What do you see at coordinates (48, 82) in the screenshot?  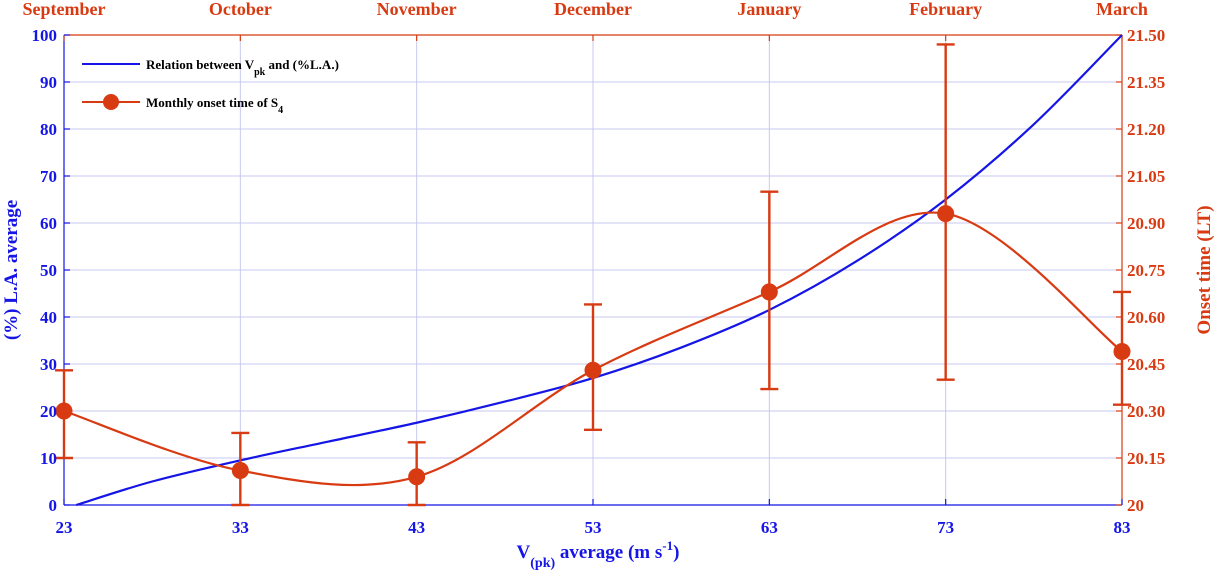 I see `y-left-tick-label: 90` at bounding box center [48, 82].